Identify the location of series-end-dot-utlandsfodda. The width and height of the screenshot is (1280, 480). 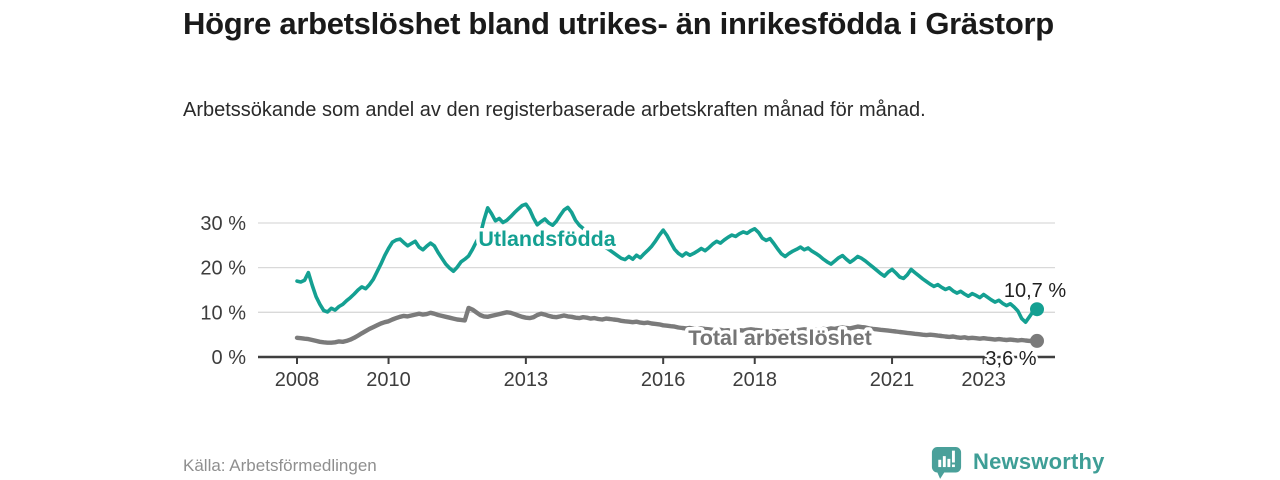
(1037, 309).